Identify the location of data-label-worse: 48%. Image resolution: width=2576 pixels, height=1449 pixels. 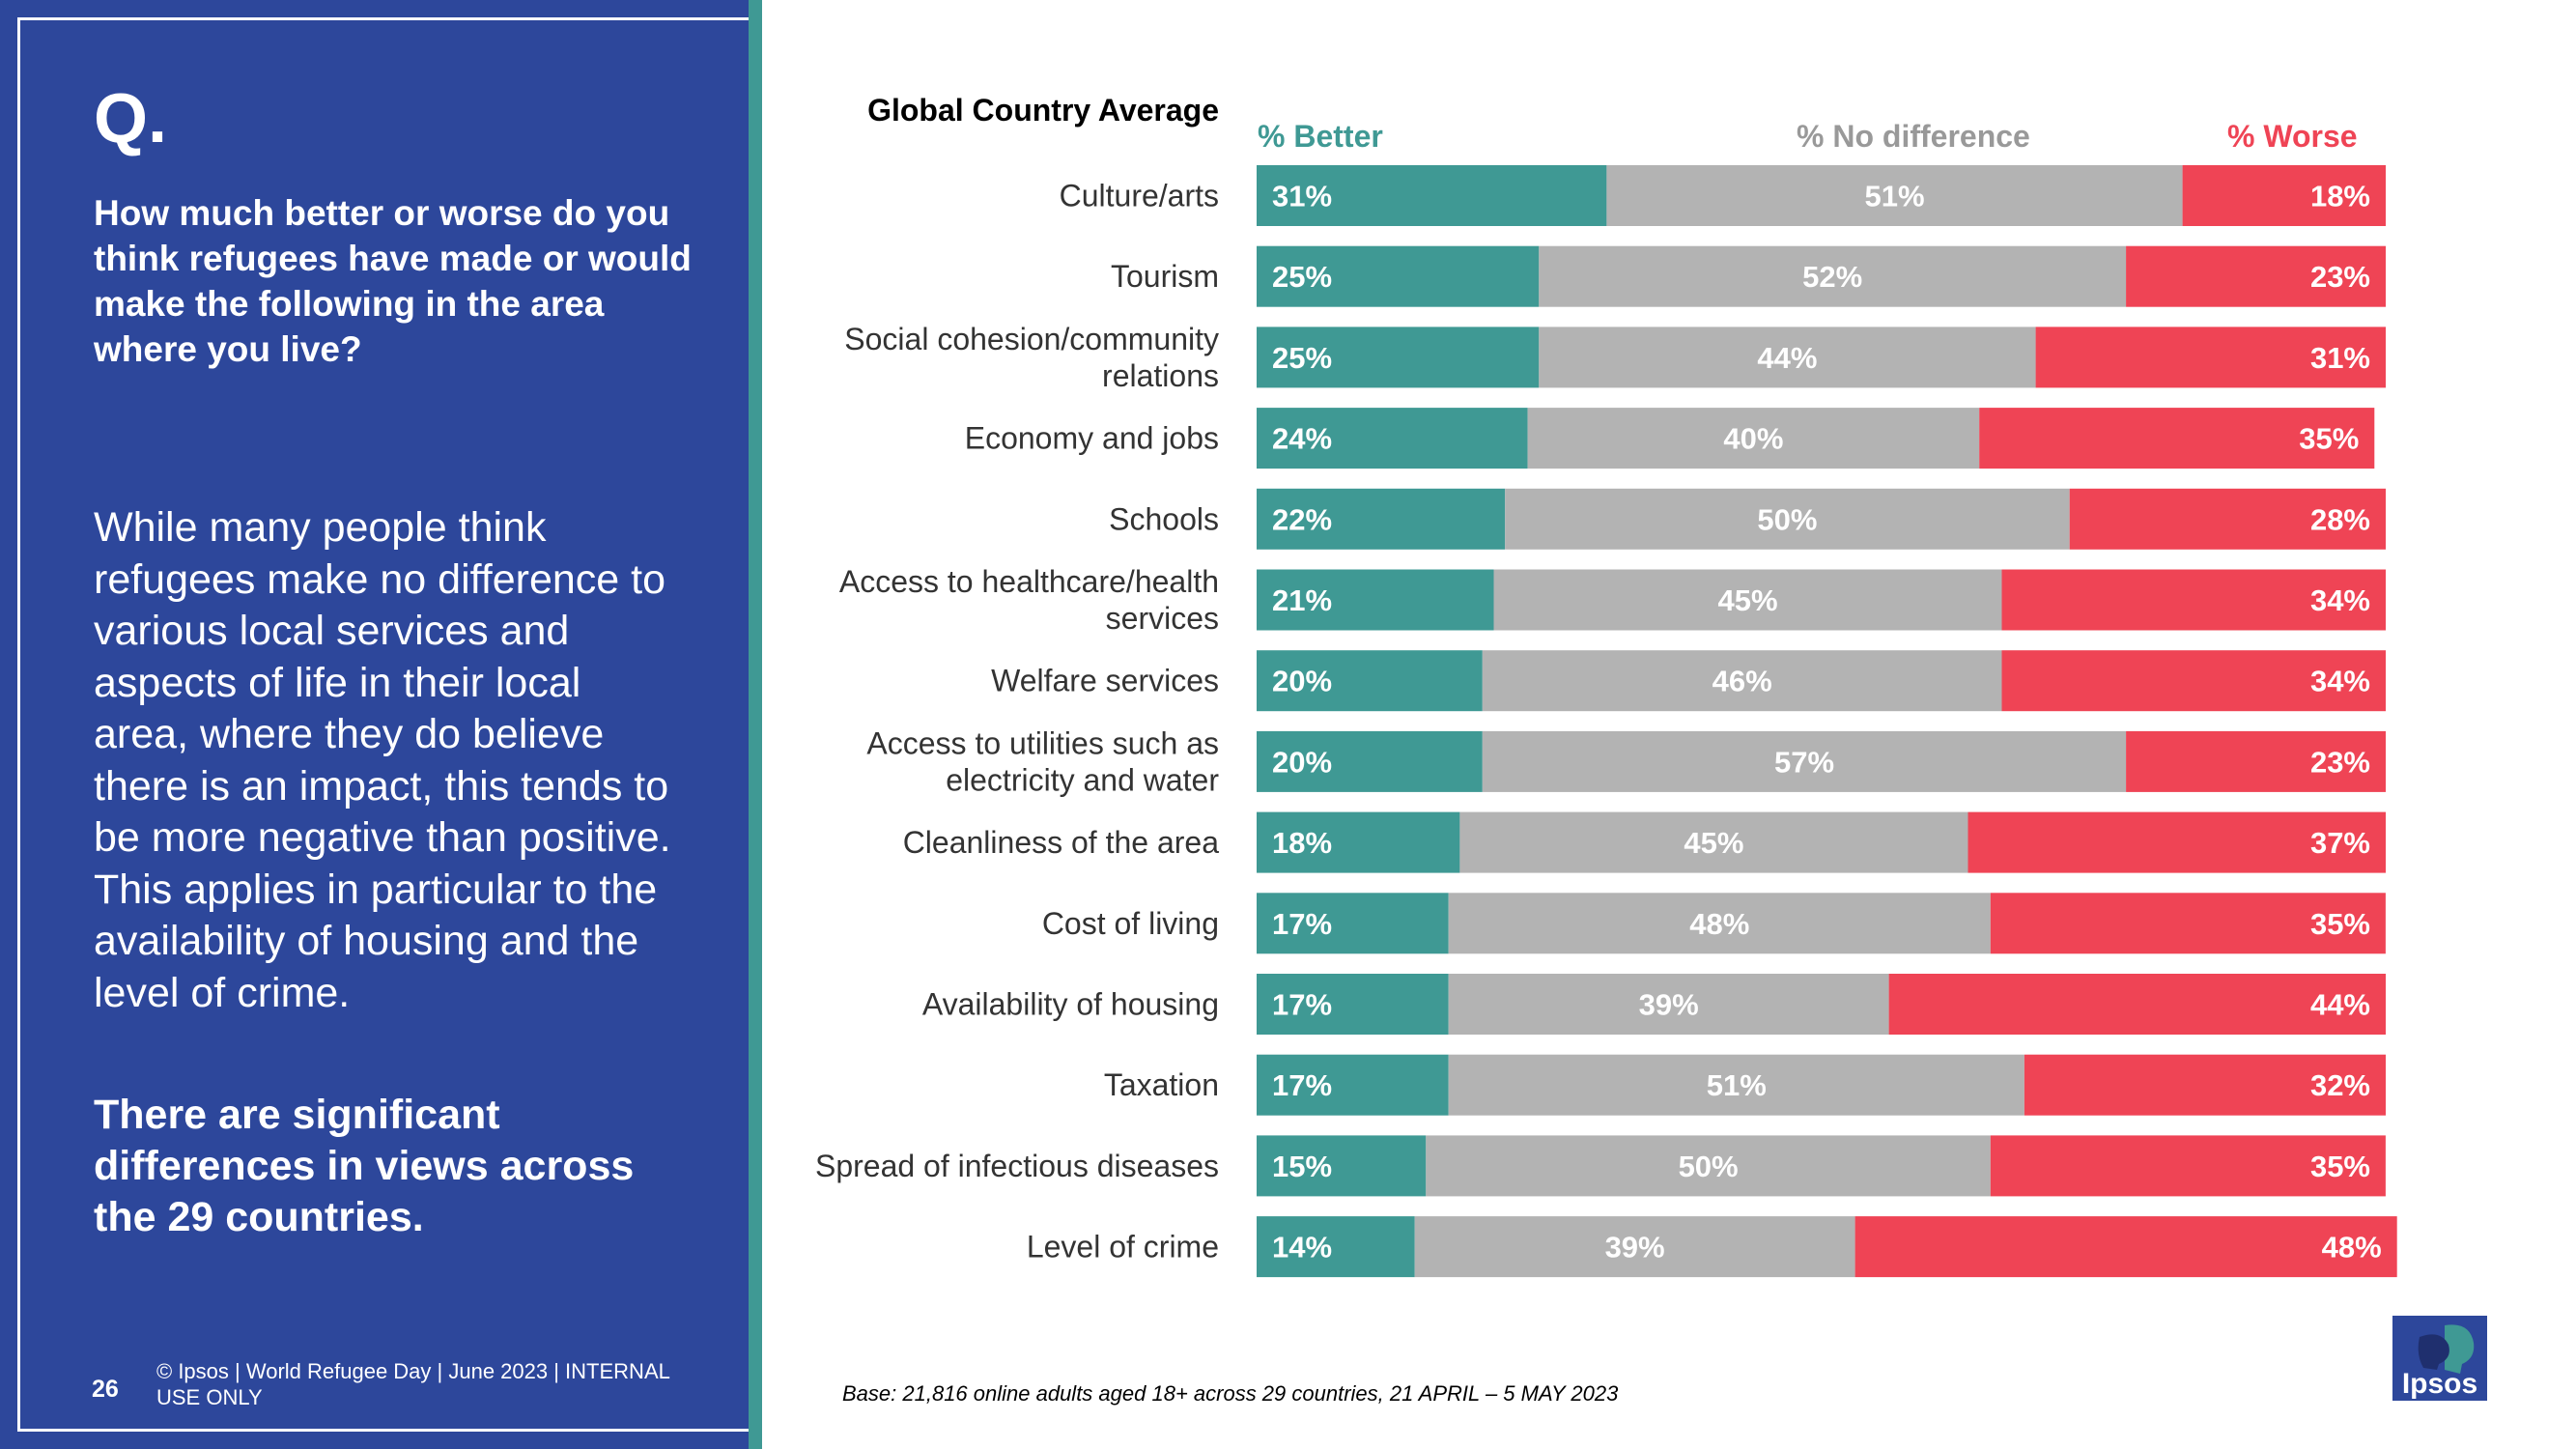
(2352, 1247).